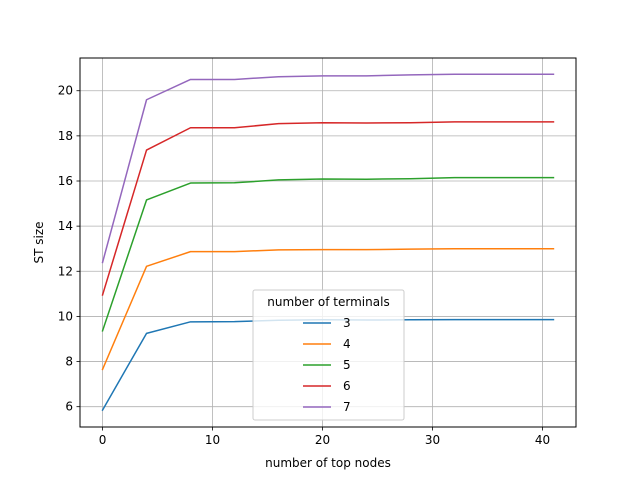 This screenshot has height=480, width=640. I want to click on y-tick-label: 18, so click(65, 136).